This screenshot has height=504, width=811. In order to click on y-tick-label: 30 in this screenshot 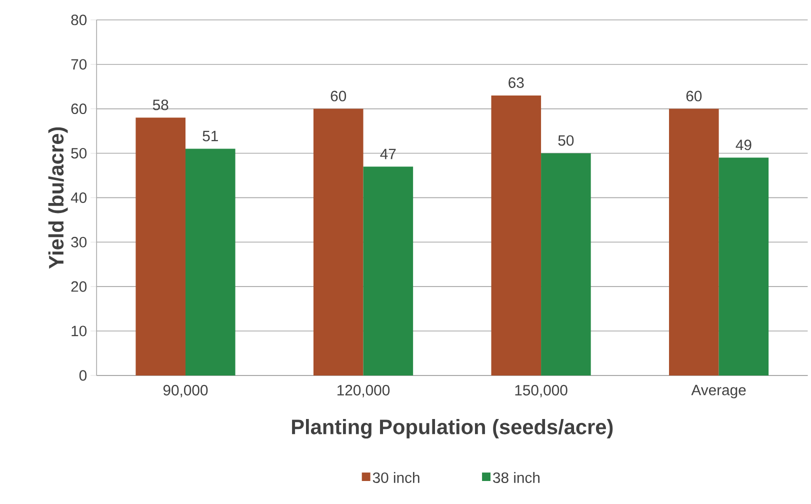, I will do `click(79, 242)`.